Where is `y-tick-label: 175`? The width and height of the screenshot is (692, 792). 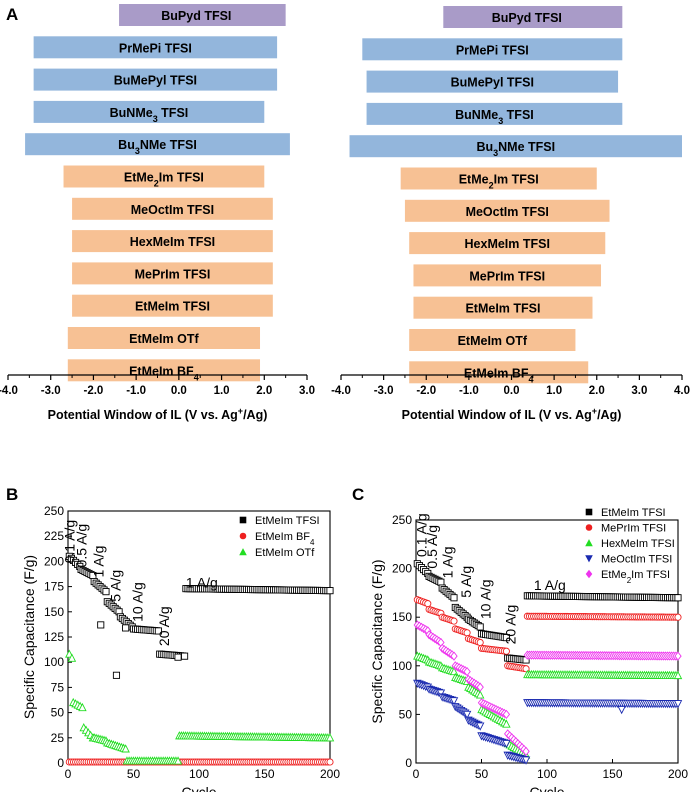 y-tick-label: 175 is located at coordinates (54, 587).